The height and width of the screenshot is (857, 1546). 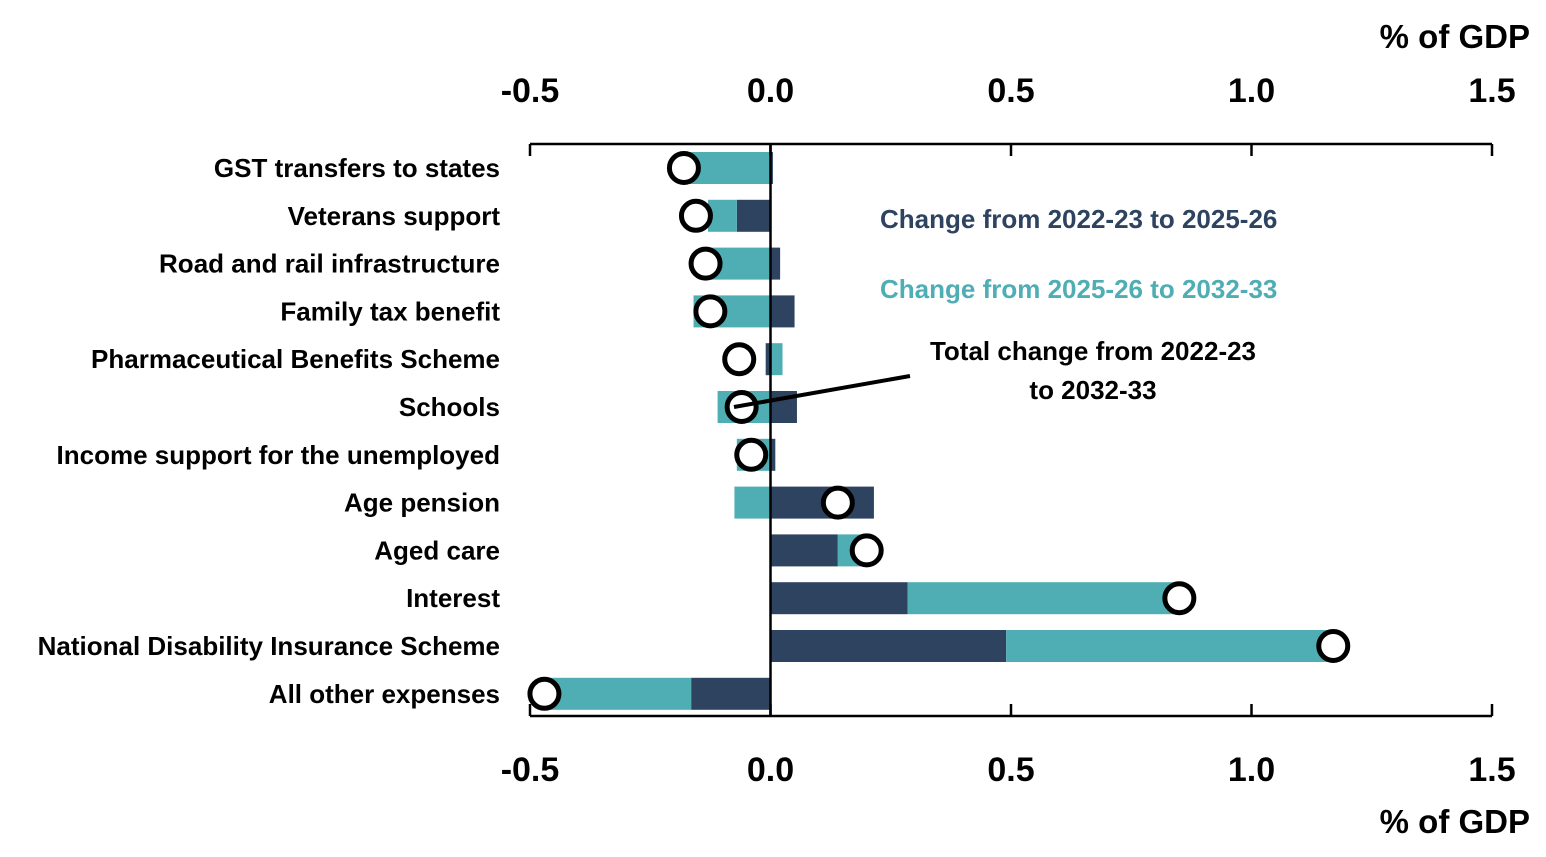 I want to click on category-label-interest: Interest, so click(x=453, y=598).